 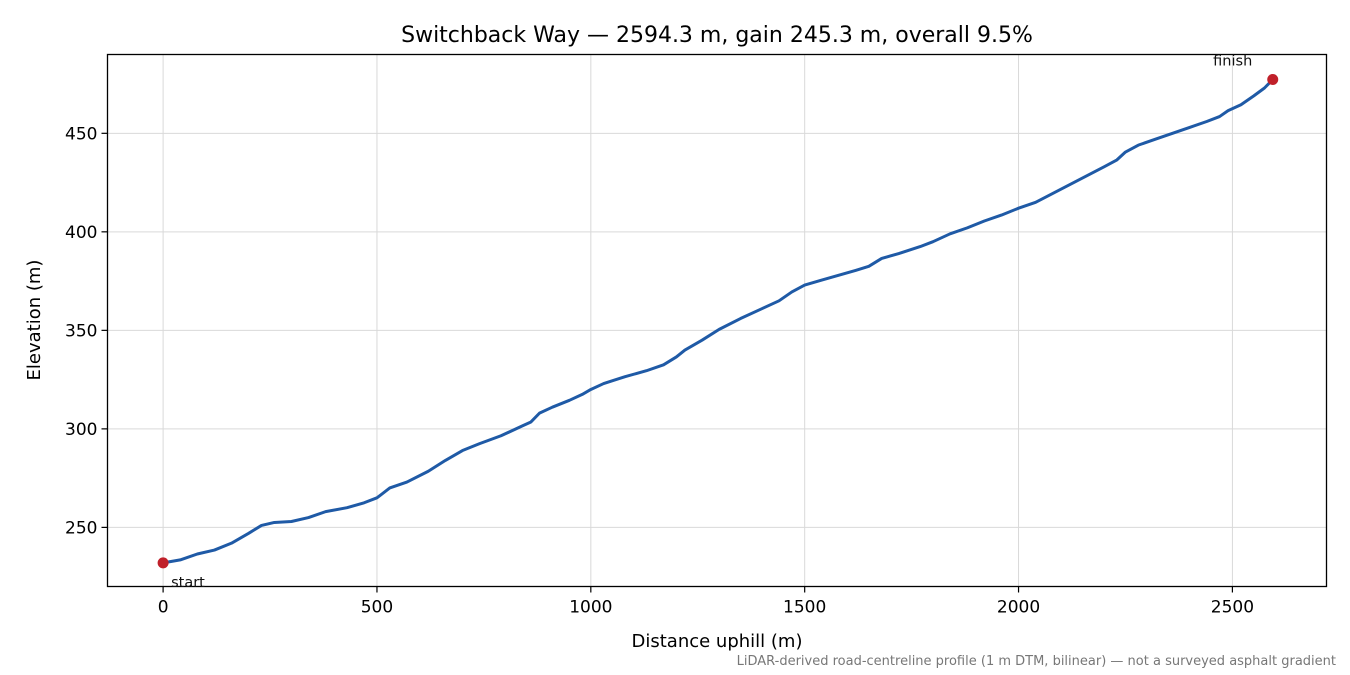 I want to click on x-tick-label: 2500, so click(x=1232, y=608).